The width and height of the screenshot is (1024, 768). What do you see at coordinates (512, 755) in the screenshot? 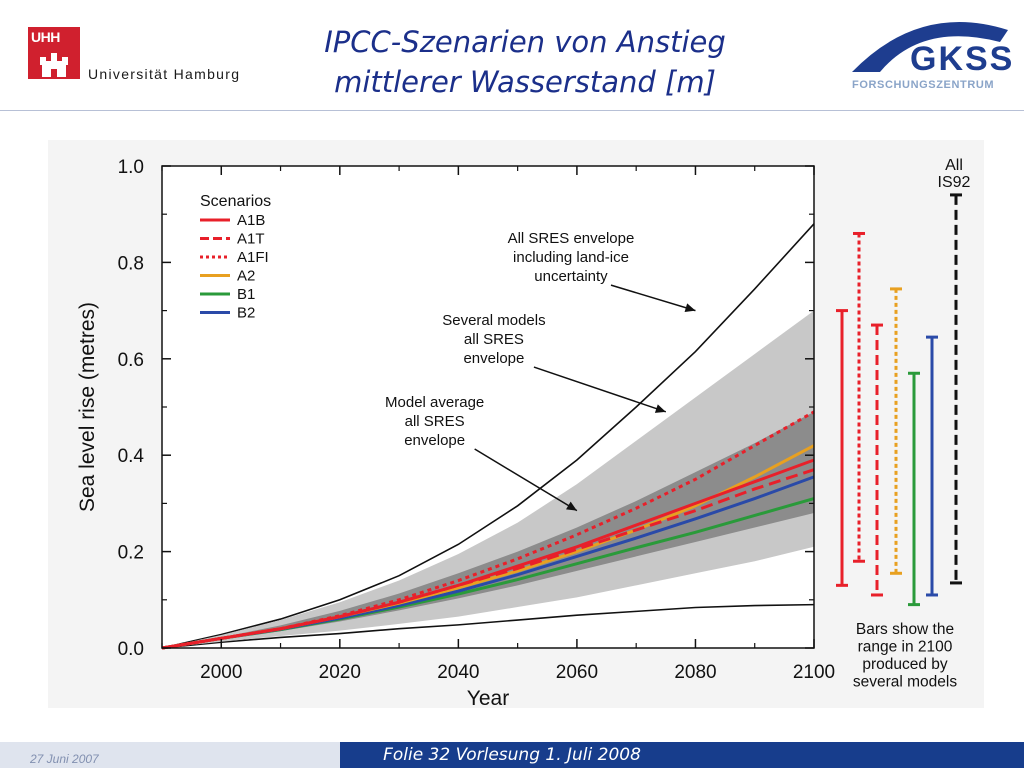
I see `slide-label: Folie 32 Vorlesung 1. Juli 2008` at bounding box center [512, 755].